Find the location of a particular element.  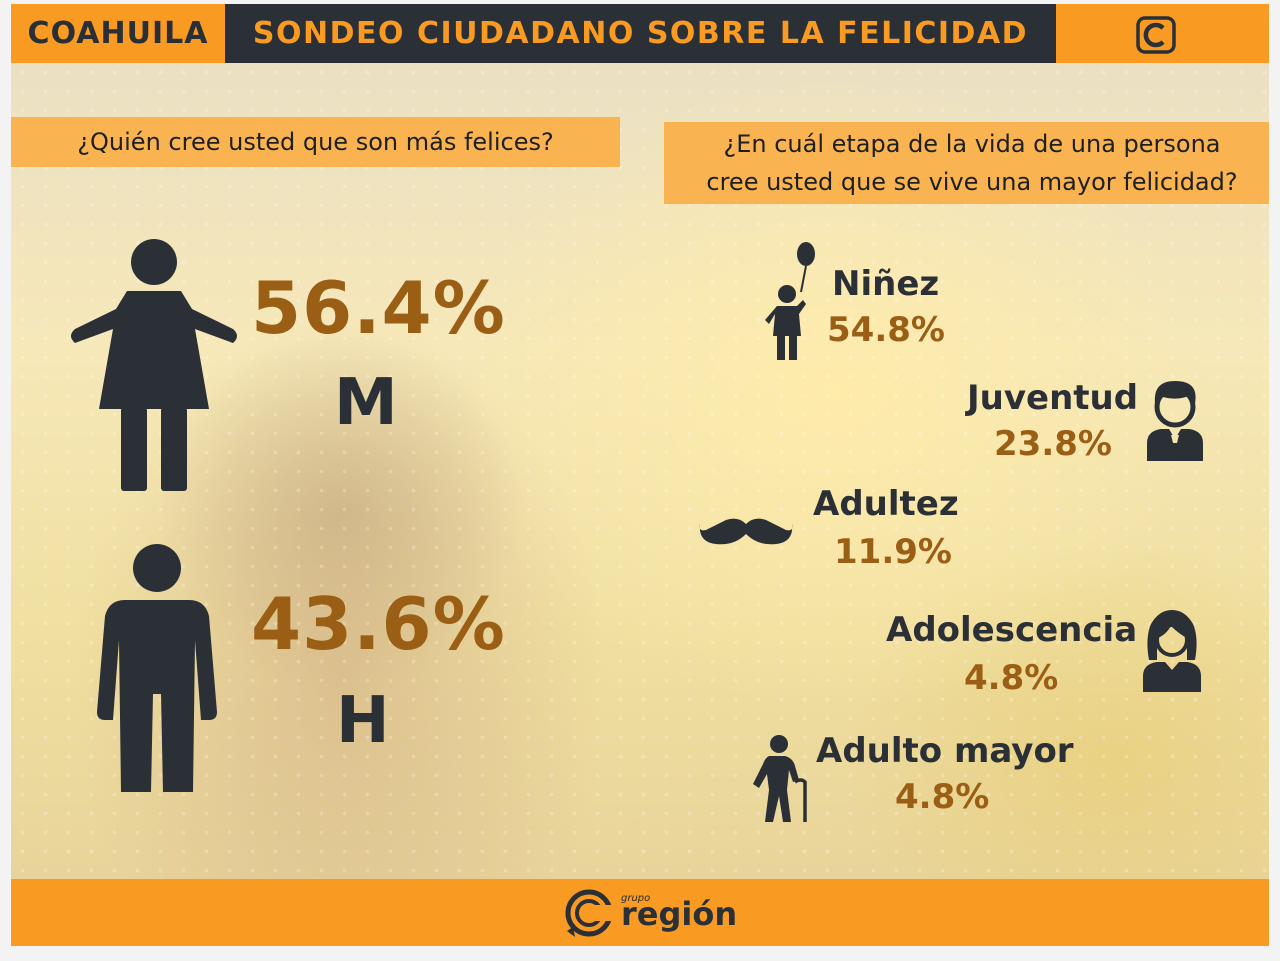

footer-bar: grupo región is located at coordinates (640, 912).